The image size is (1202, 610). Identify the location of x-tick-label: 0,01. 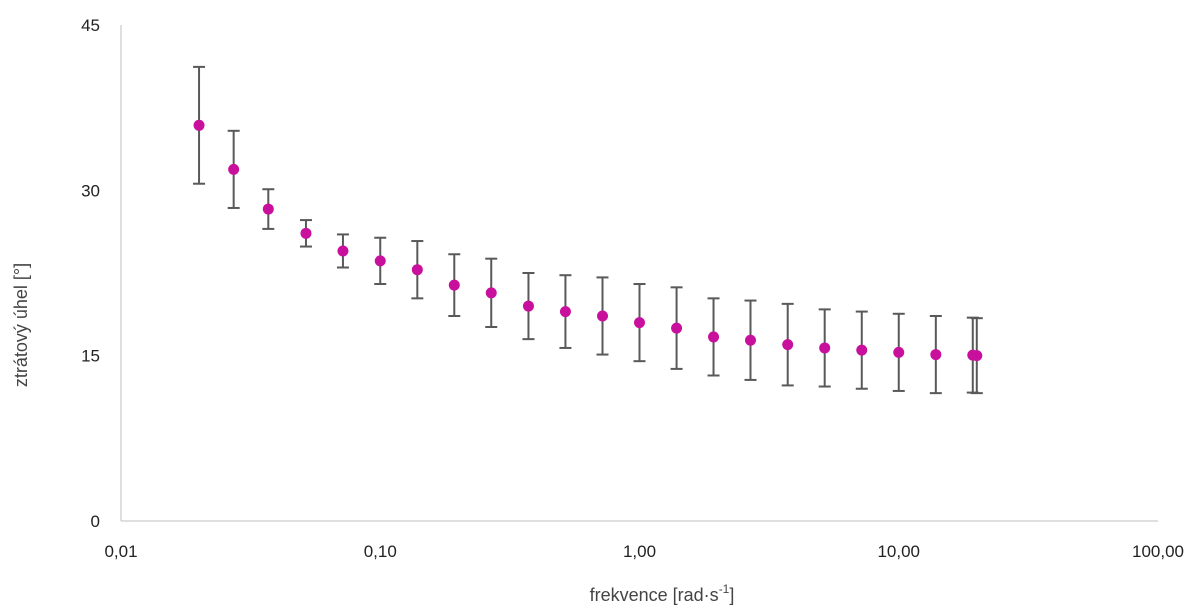
(120, 551).